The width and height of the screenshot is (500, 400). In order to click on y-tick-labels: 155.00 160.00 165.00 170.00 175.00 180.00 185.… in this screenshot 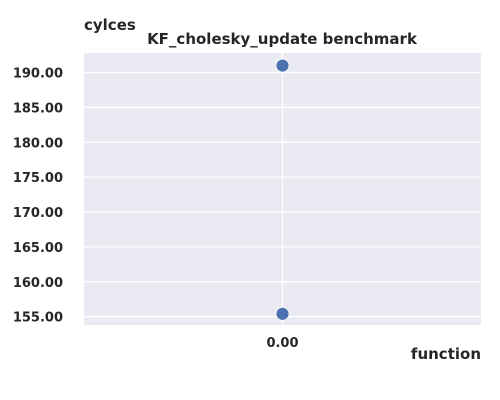, I will do `click(38, 196)`.